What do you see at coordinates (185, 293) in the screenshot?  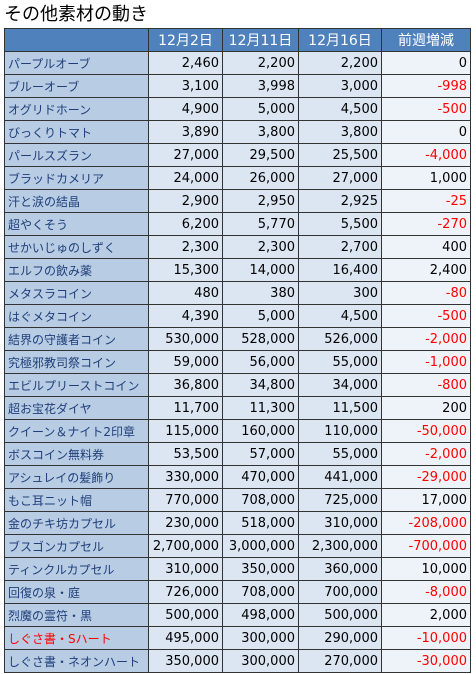 I see `price: 480` at bounding box center [185, 293].